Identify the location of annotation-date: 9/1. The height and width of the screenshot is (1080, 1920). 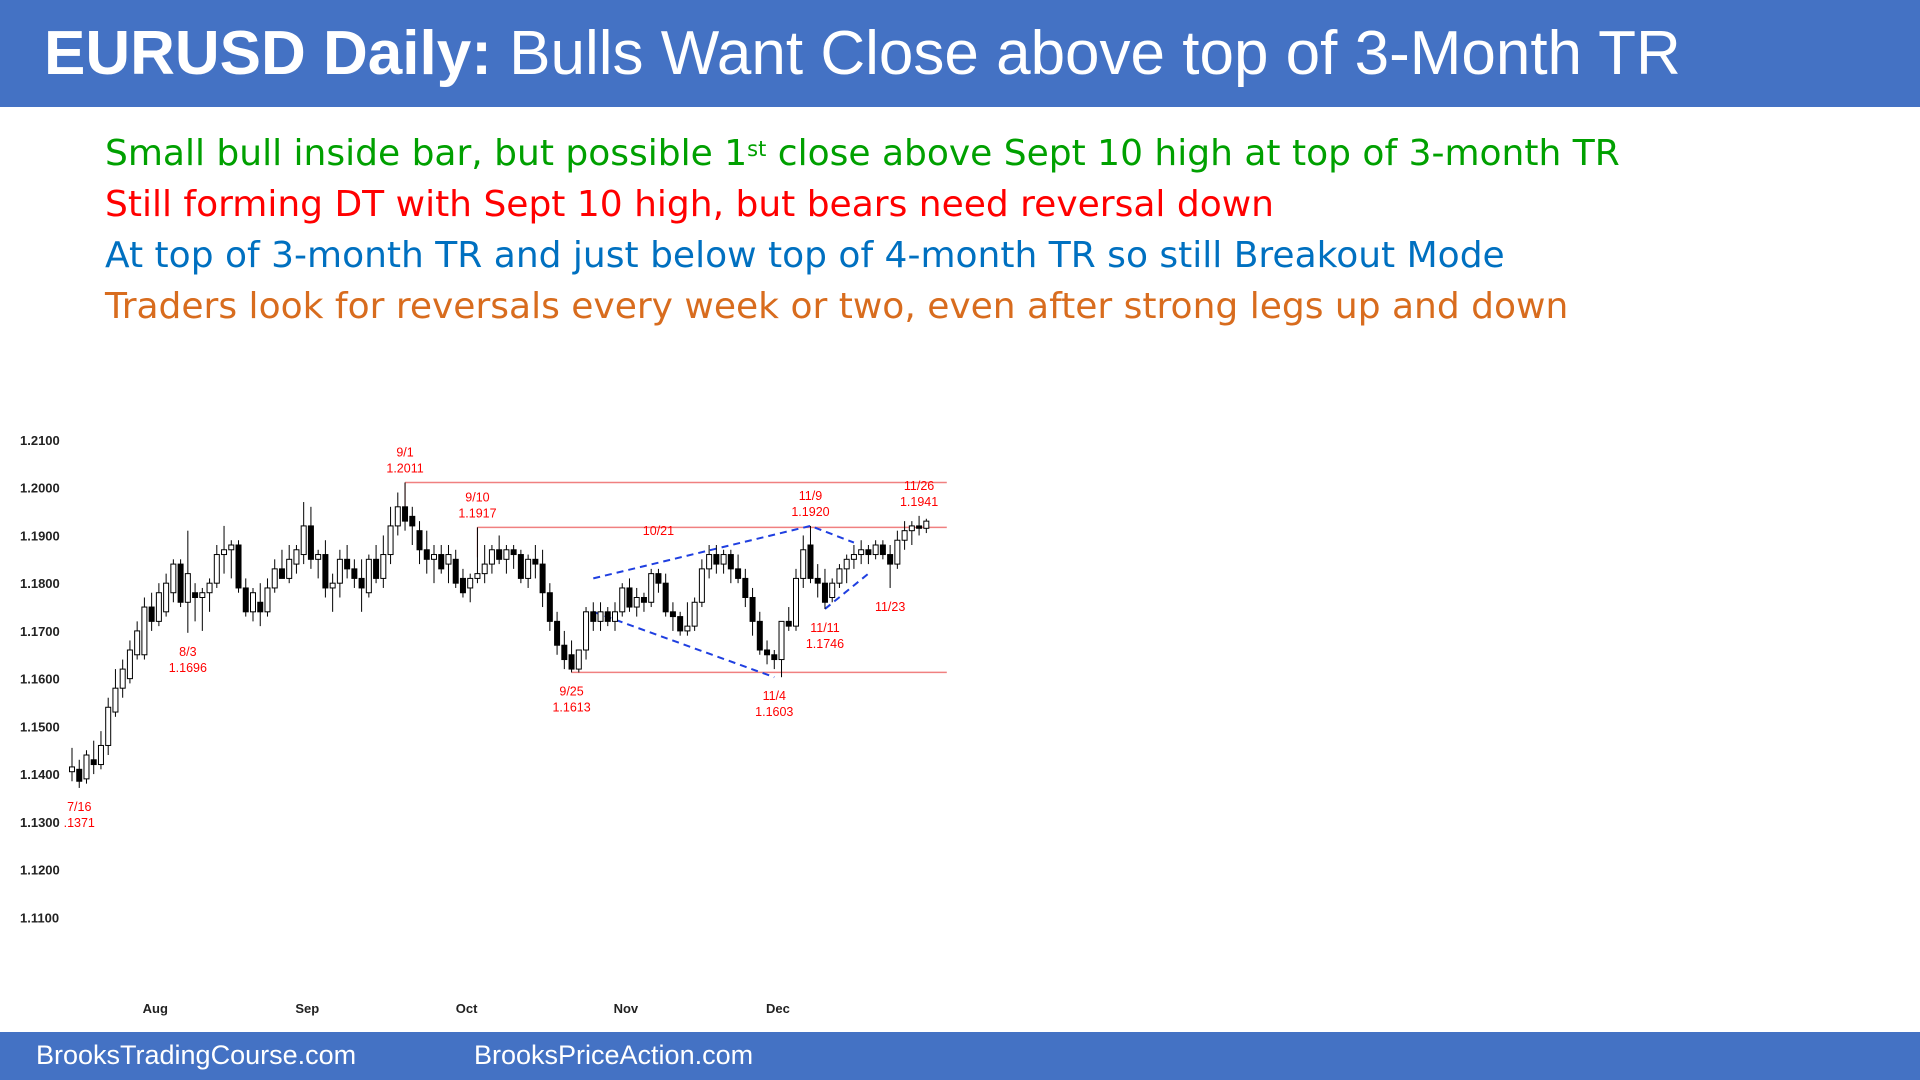
(404, 452).